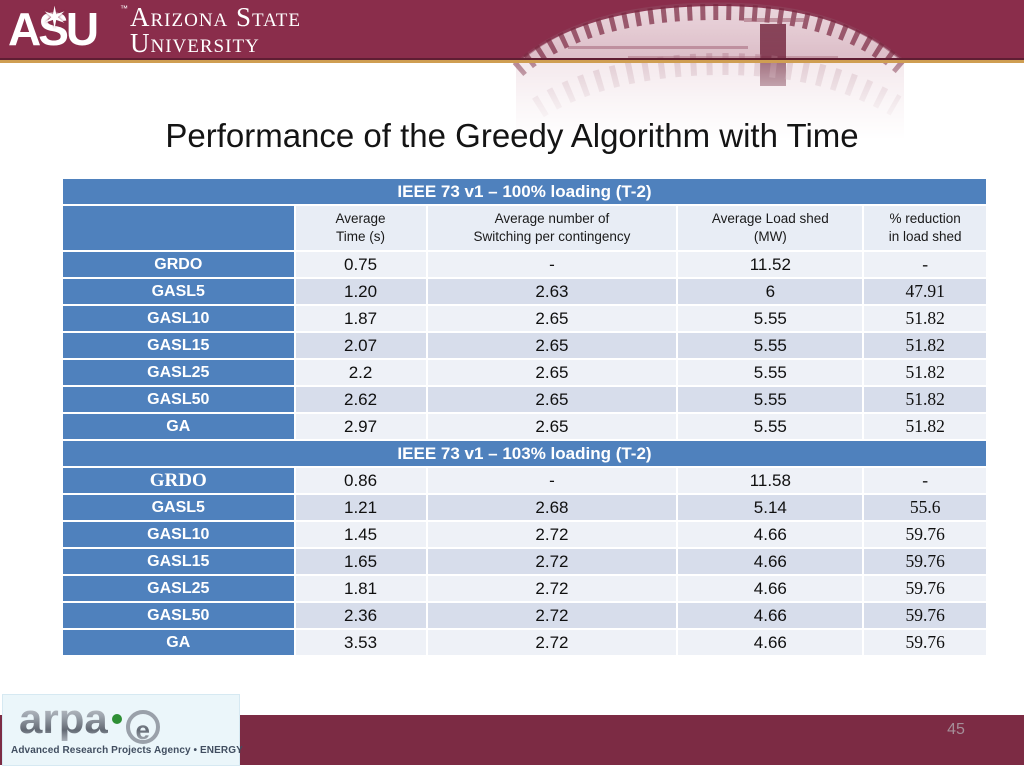 The height and width of the screenshot is (768, 1024). Describe the element at coordinates (360, 318) in the screenshot. I see `table-cell: 1.87` at that location.